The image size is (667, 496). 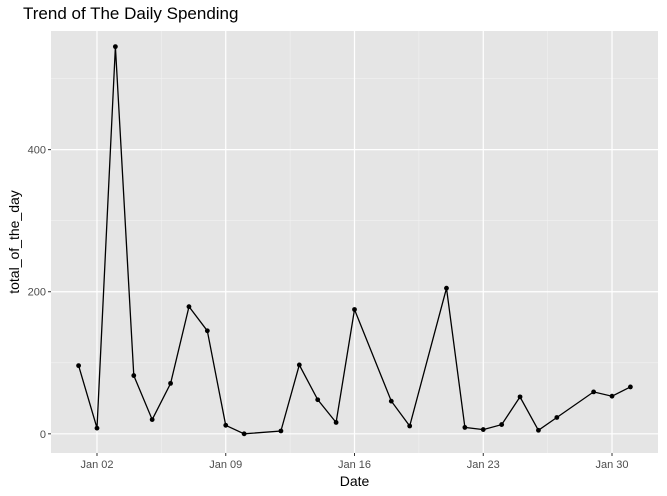 I want to click on y-tick-label: 400, so click(x=37, y=151).